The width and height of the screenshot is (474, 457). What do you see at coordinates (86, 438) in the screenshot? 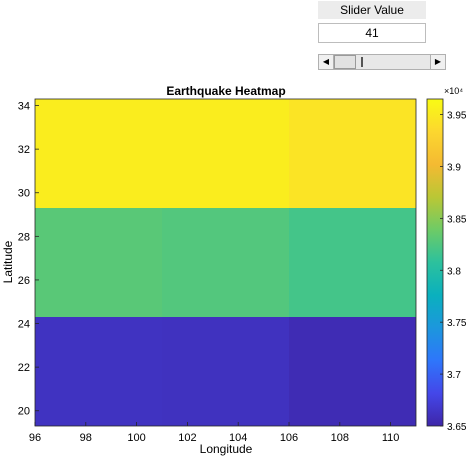
I see `x-tick-label: 98` at bounding box center [86, 438].